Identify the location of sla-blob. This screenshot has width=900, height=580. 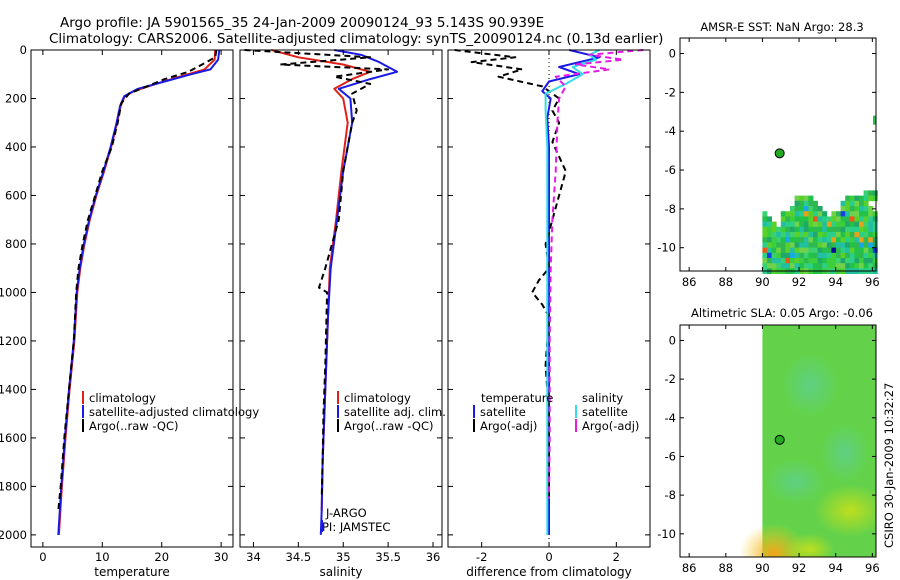
(795, 481).